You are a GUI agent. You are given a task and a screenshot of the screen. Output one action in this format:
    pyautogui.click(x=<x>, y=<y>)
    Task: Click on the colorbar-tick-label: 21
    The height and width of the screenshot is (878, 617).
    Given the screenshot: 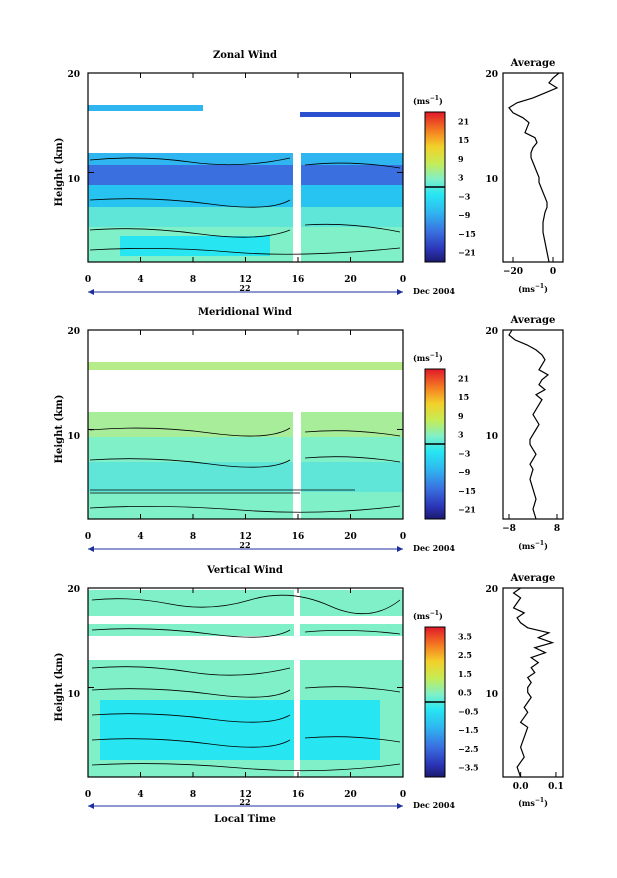 What is the action you would take?
    pyautogui.click(x=463, y=121)
    